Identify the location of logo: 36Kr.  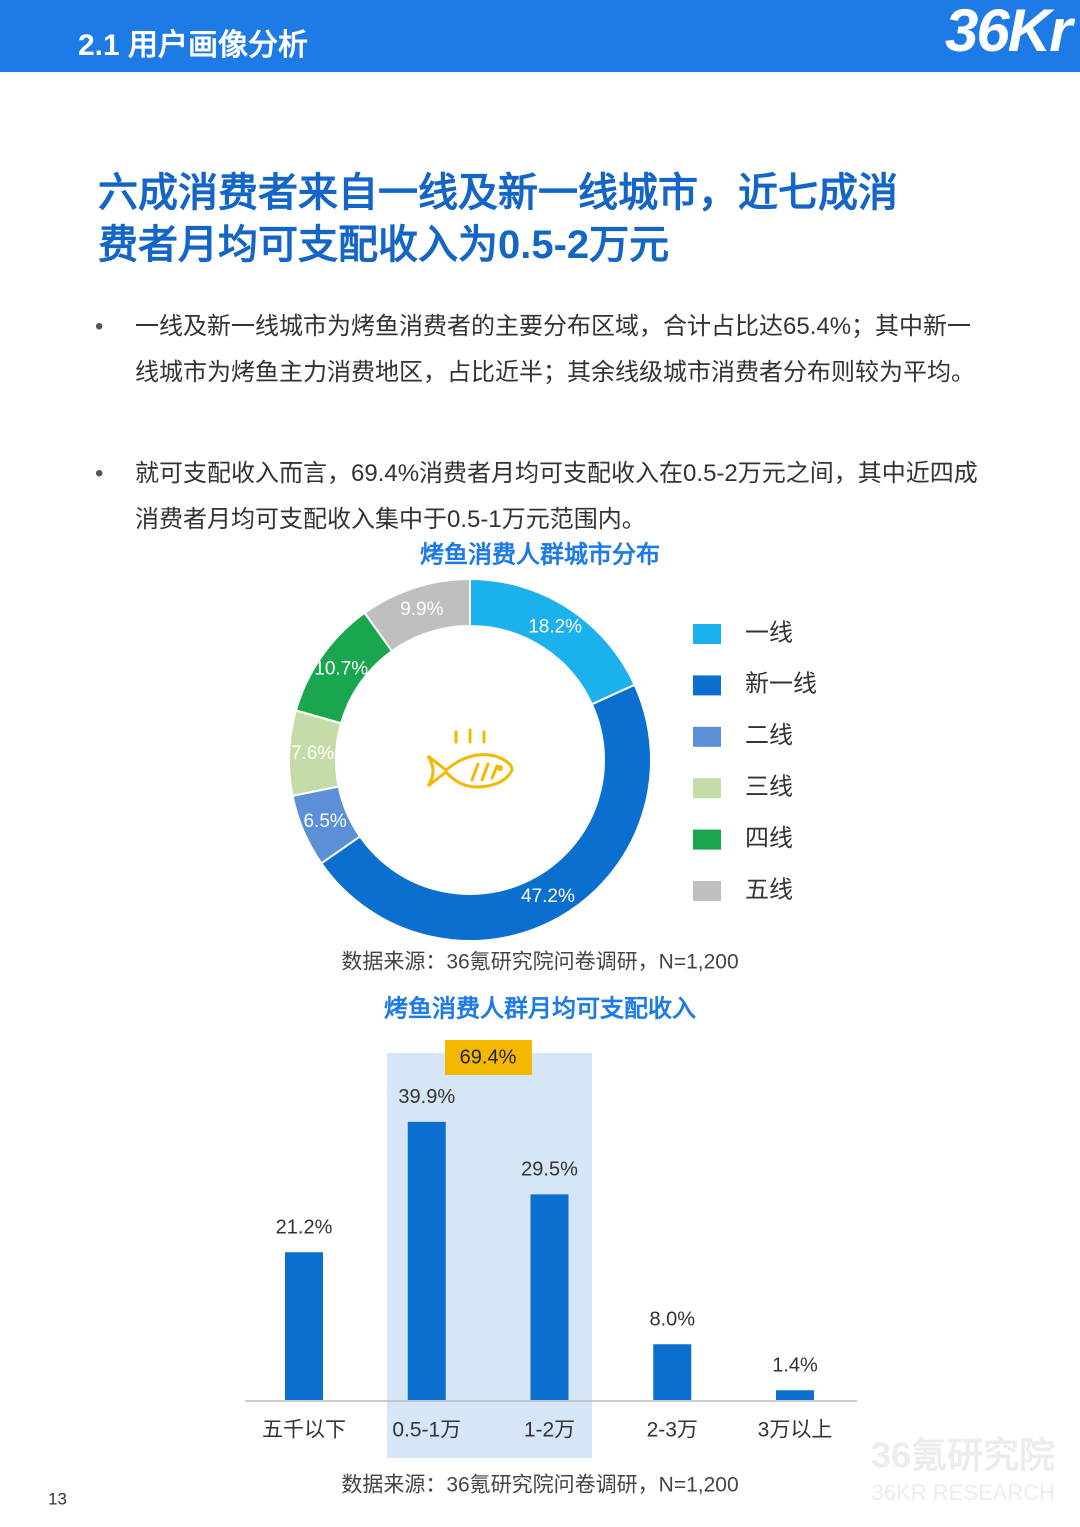
(1008, 32).